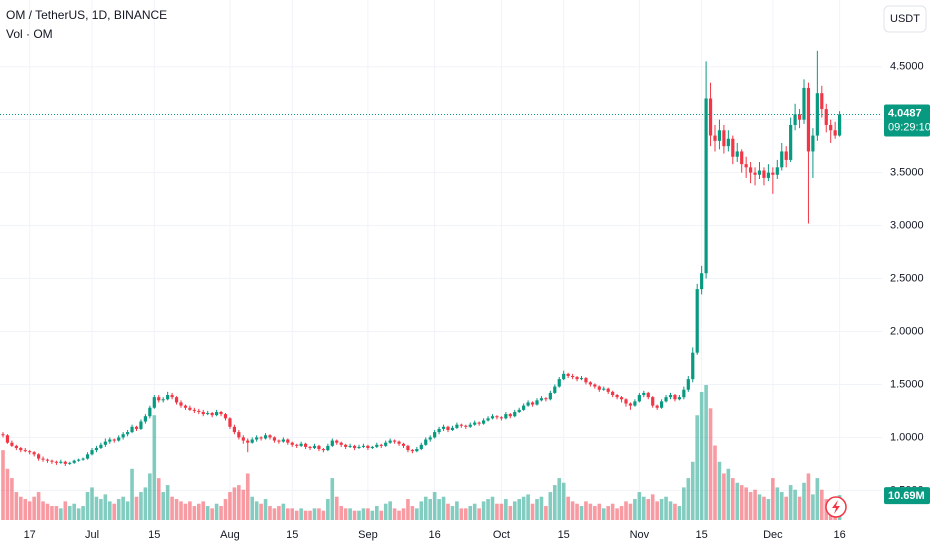 This screenshot has width=932, height=550. I want to click on currency-label: USDT, so click(905, 19).